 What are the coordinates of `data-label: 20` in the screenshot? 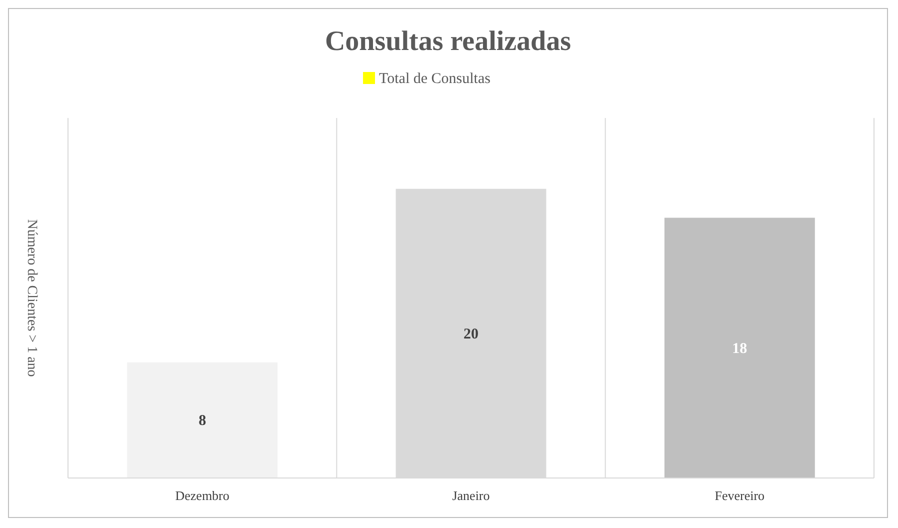 It's located at (471, 334).